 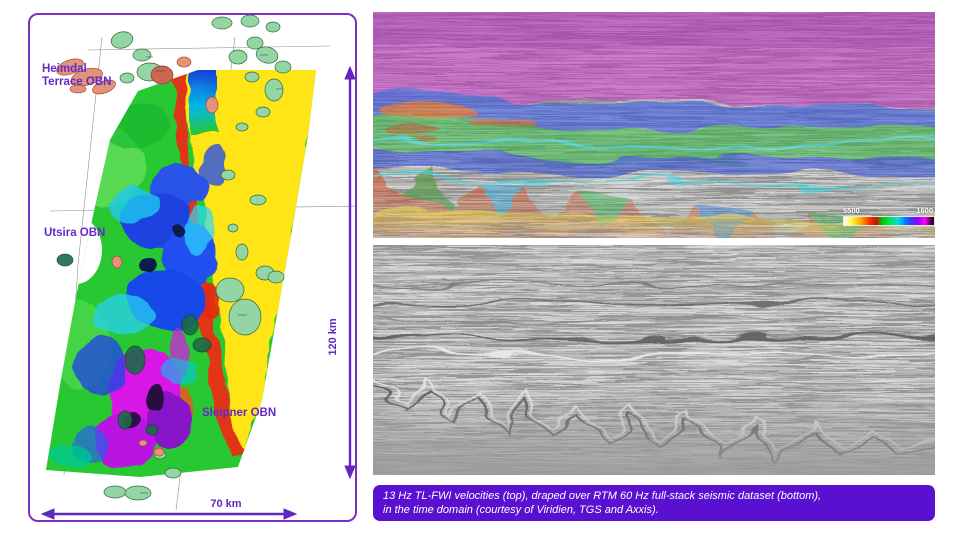 I want to click on label-heimdal-line2: Terrace OBN, so click(x=77, y=82).